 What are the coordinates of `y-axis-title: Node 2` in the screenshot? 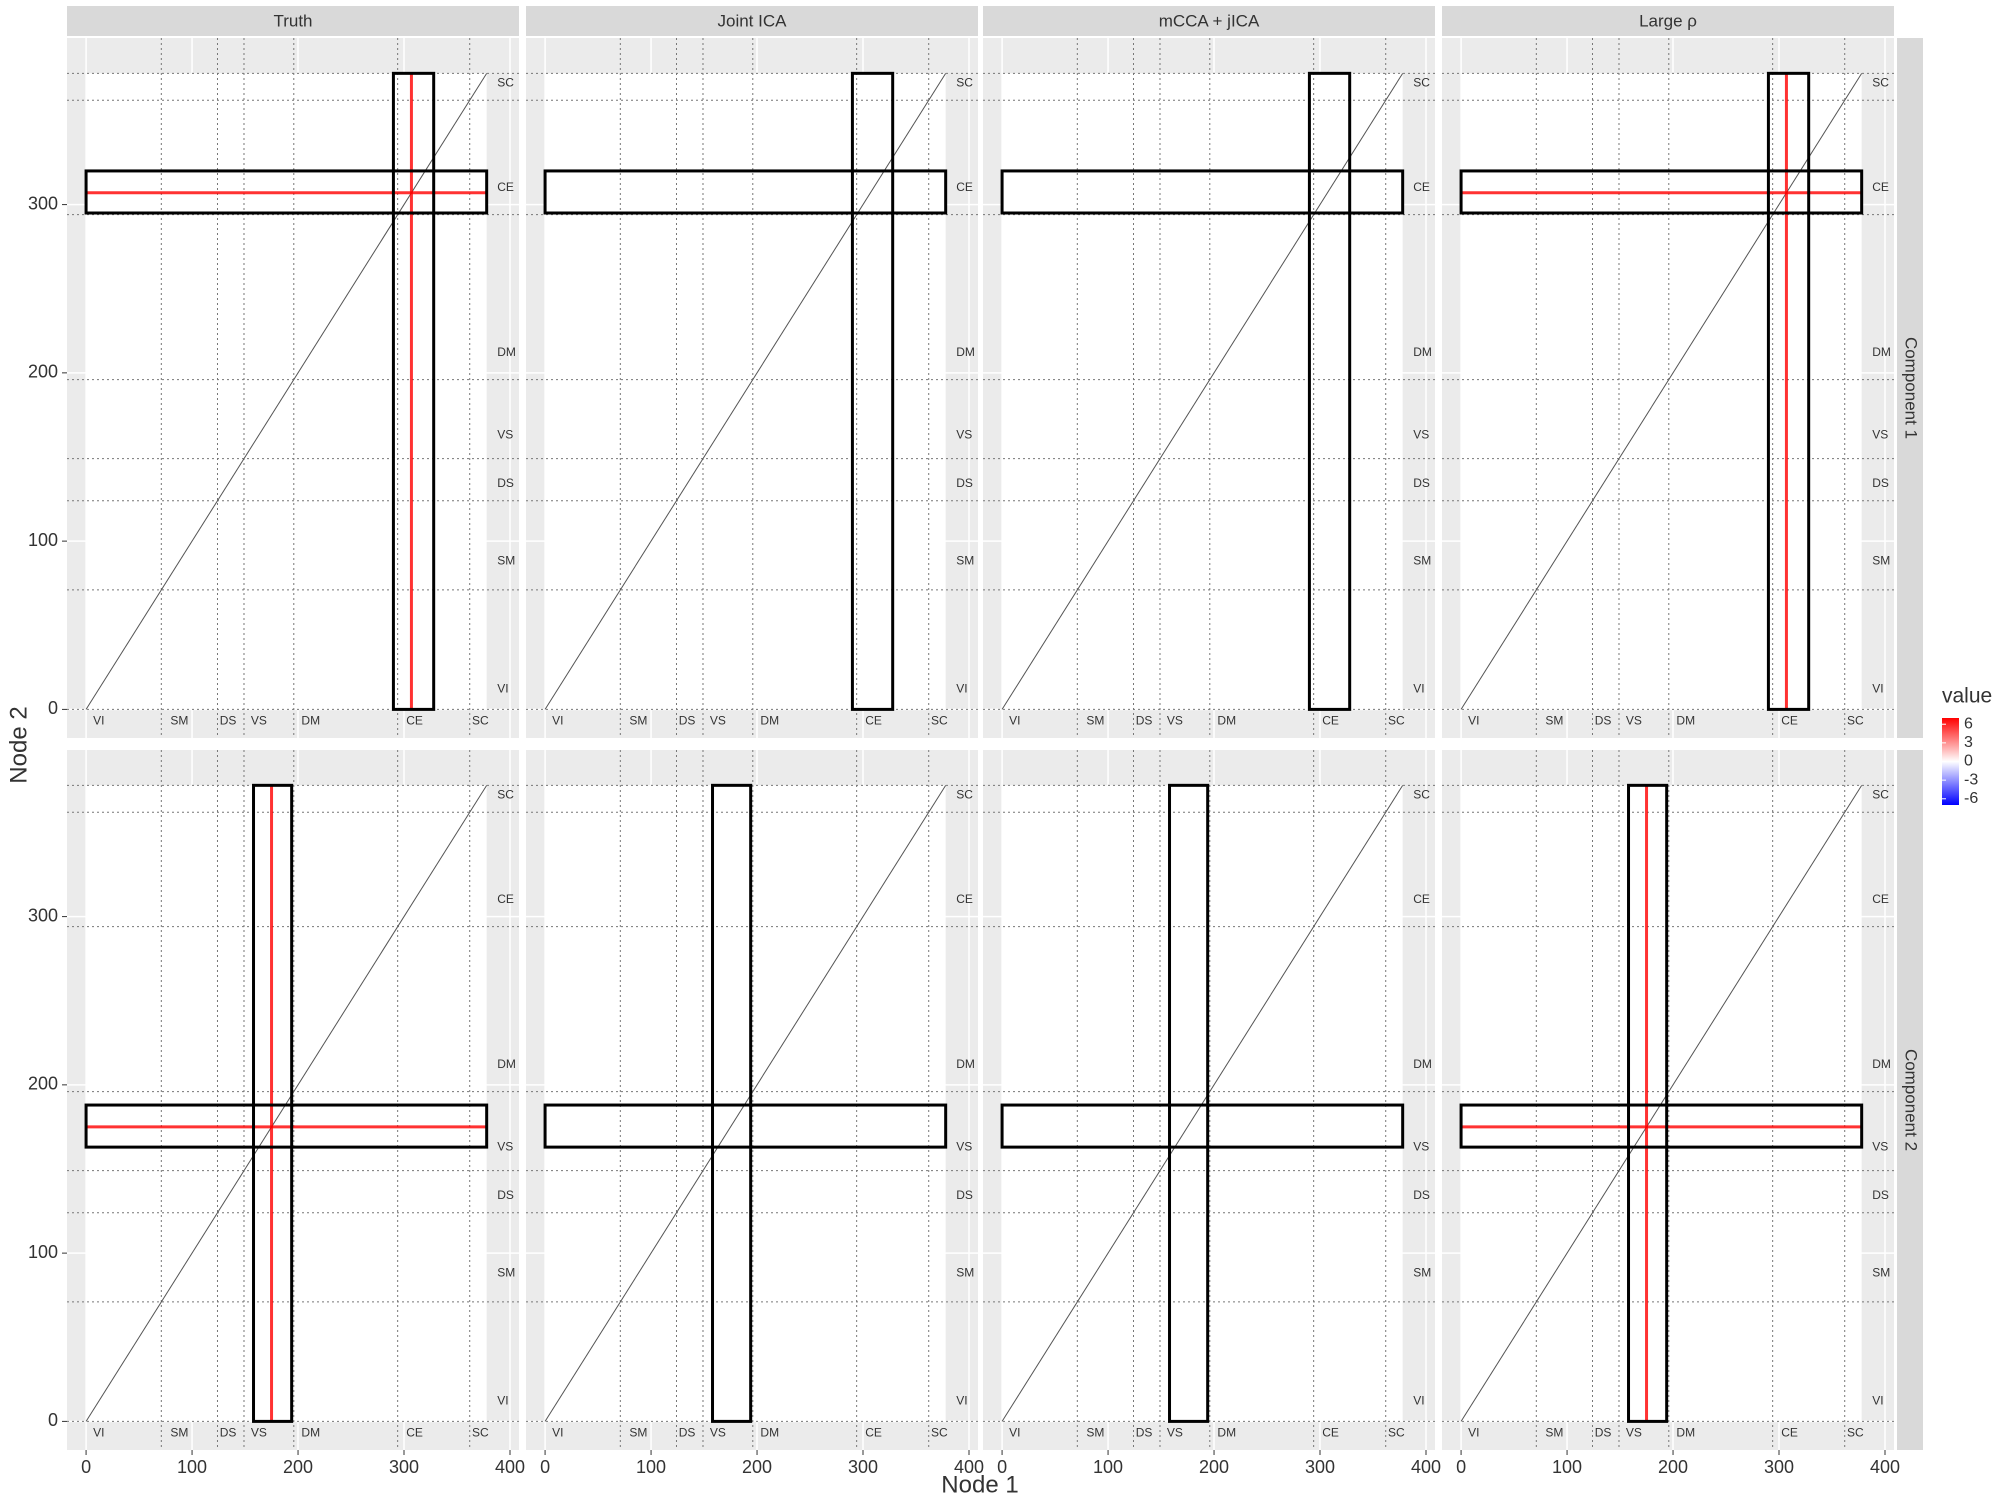 It's located at (18, 744).